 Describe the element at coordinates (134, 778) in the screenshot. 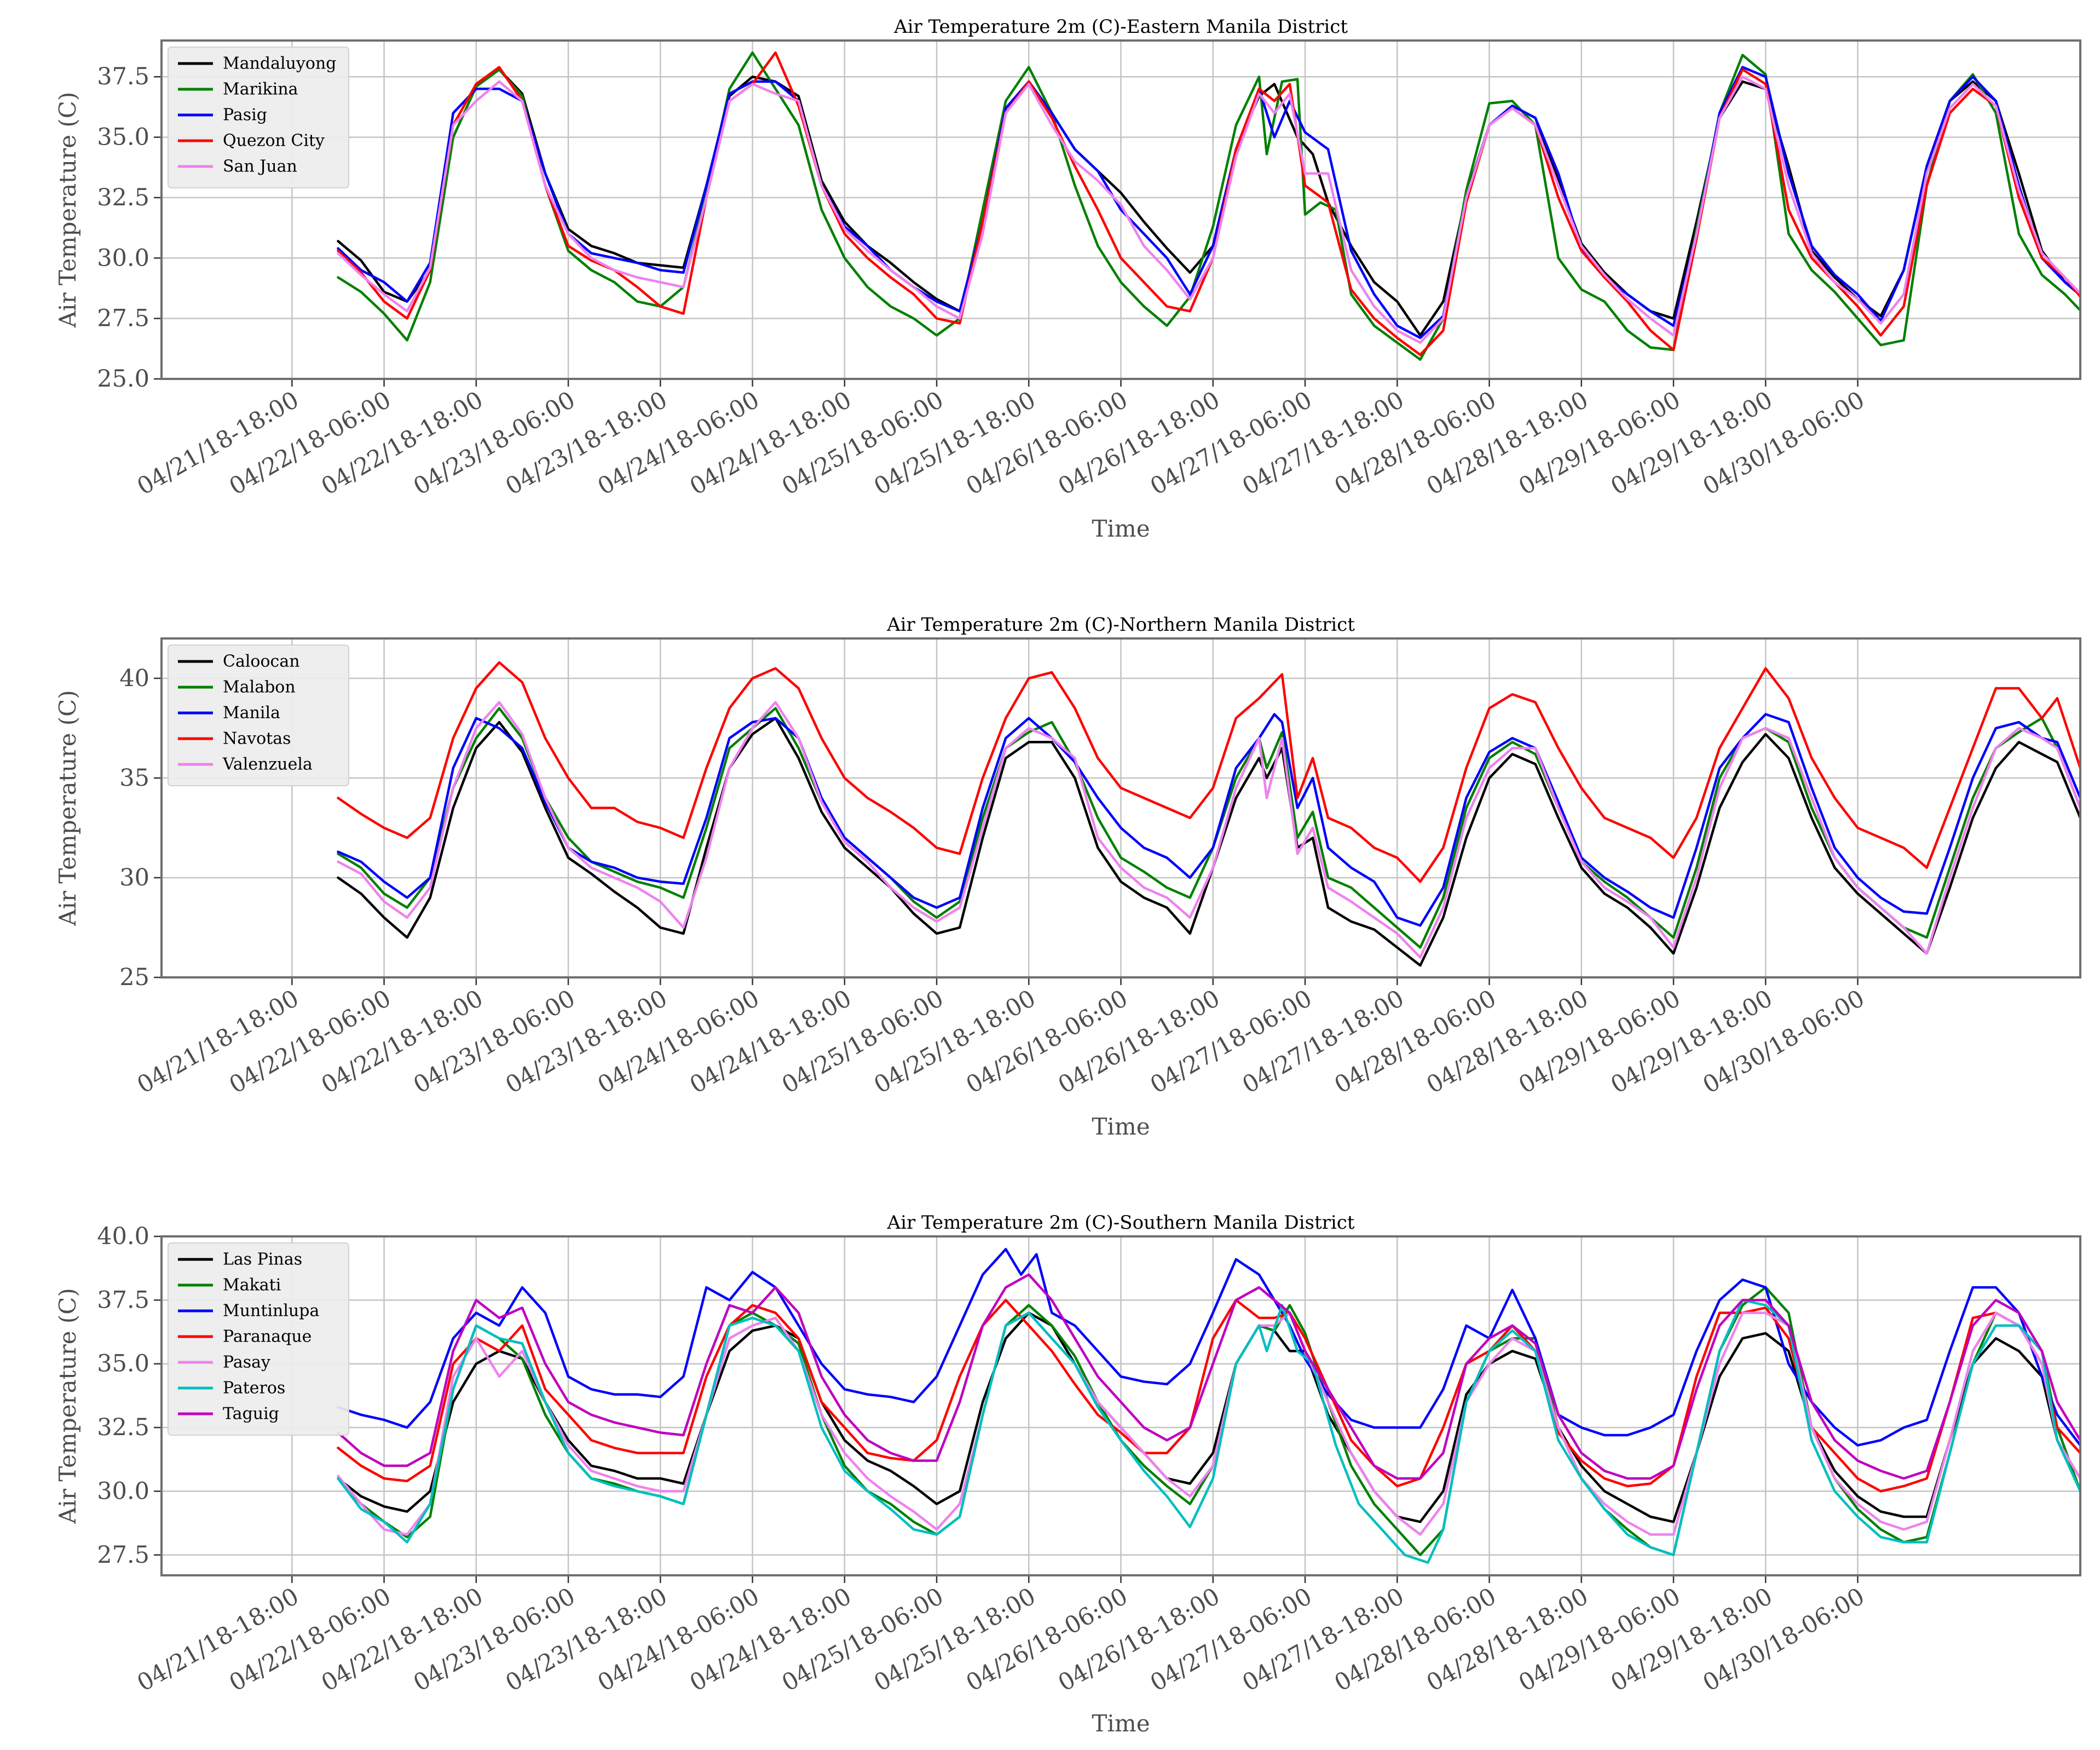

I see `y-tick-label: 35` at that location.